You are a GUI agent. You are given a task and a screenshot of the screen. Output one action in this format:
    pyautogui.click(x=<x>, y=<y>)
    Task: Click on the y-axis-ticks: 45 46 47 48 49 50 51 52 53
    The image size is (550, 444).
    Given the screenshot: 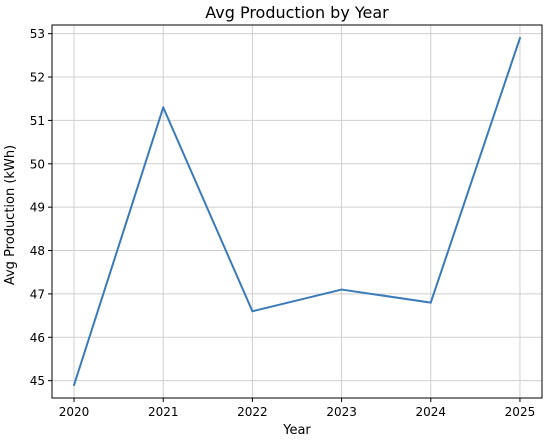 What is the action you would take?
    pyautogui.click(x=41, y=207)
    